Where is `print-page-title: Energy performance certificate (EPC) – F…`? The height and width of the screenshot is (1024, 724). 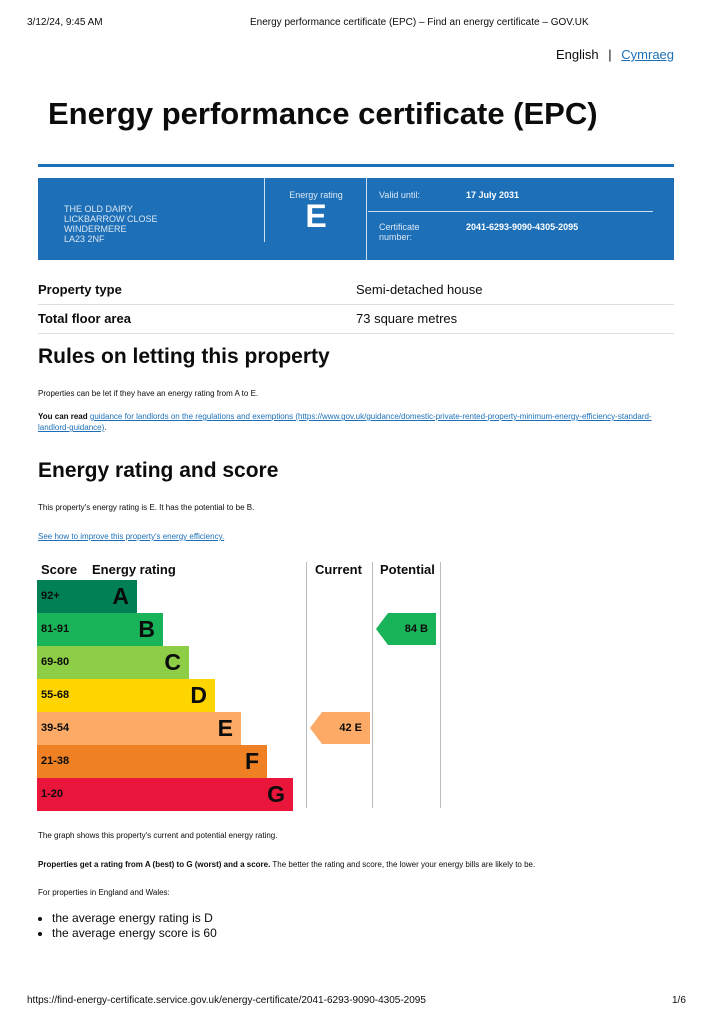 print-page-title: Energy performance certificate (EPC) – F… is located at coordinates (419, 22).